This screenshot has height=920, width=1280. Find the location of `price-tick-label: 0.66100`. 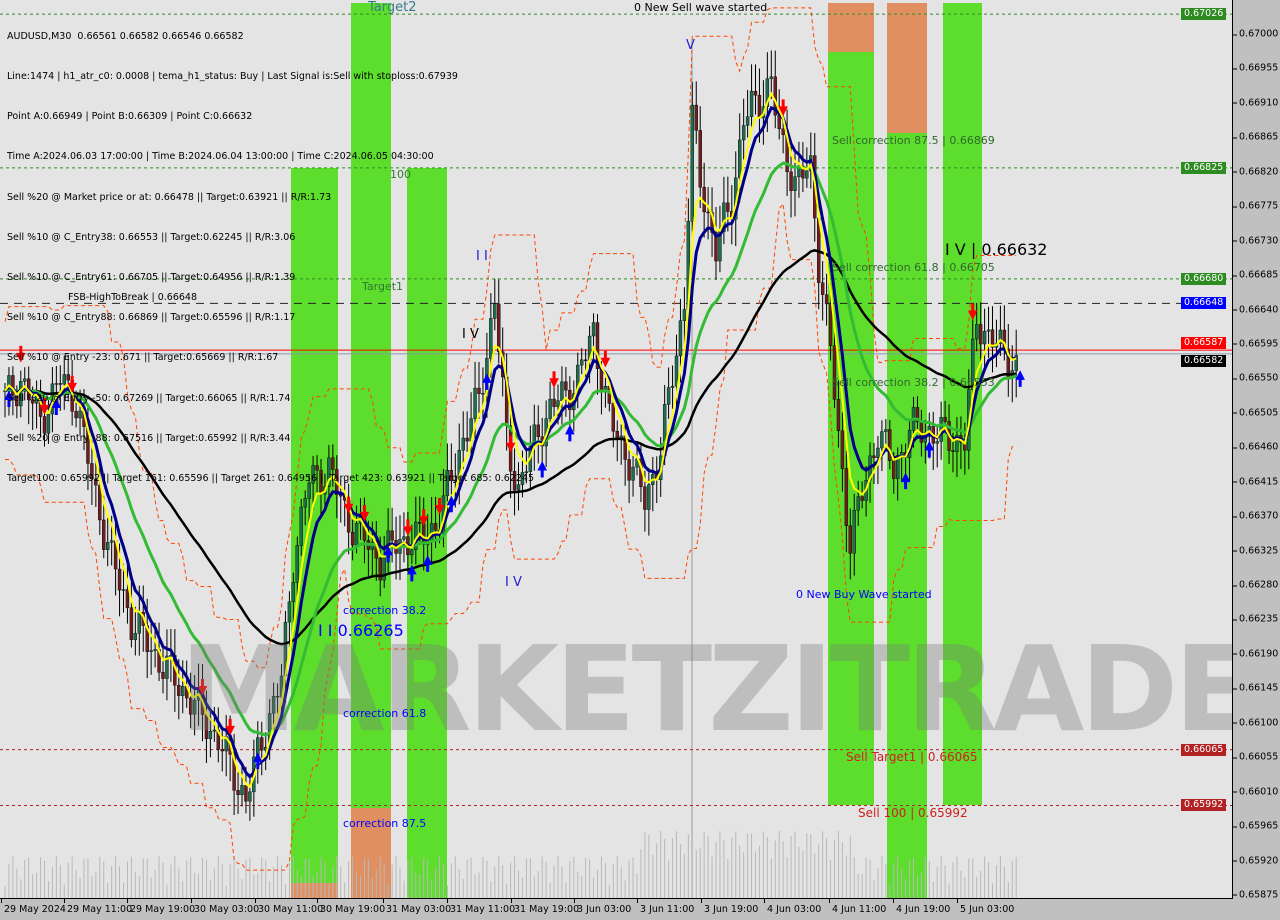

price-tick-label: 0.66100 is located at coordinates (1255, 723).